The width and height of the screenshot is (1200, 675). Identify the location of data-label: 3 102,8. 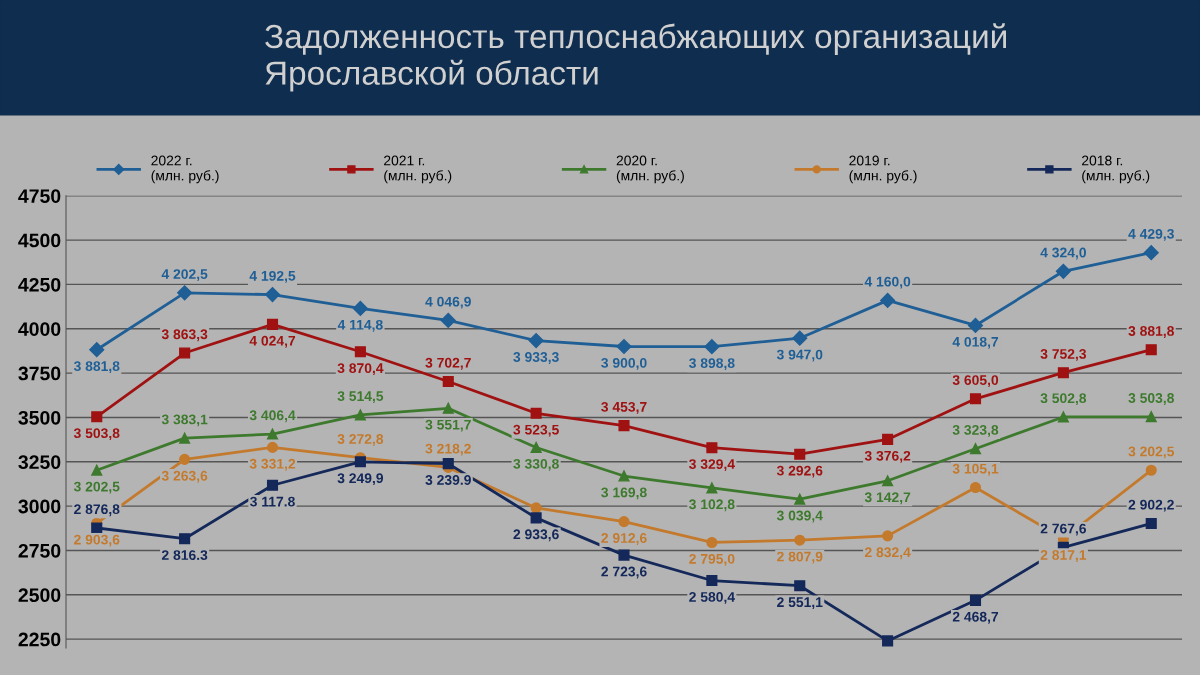
(712, 505).